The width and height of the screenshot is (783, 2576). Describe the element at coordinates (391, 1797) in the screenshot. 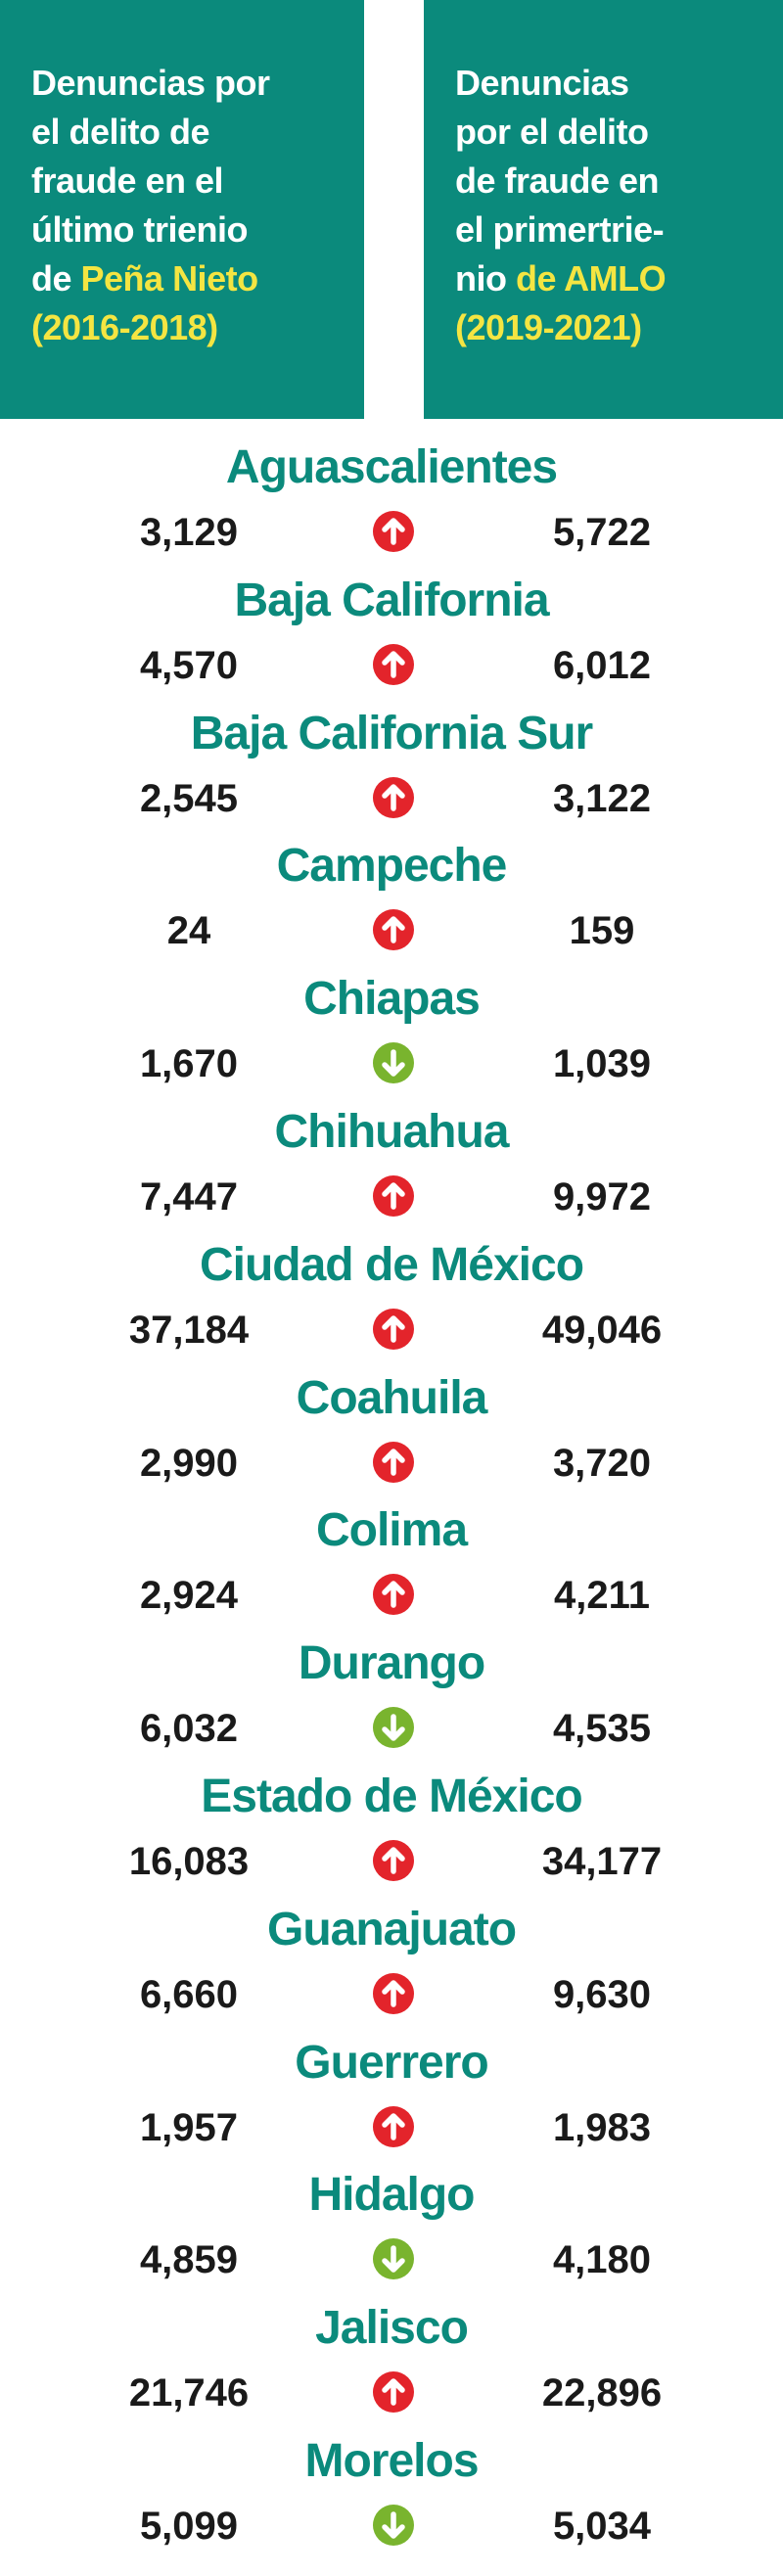

I see `state-name: Estado de México` at that location.